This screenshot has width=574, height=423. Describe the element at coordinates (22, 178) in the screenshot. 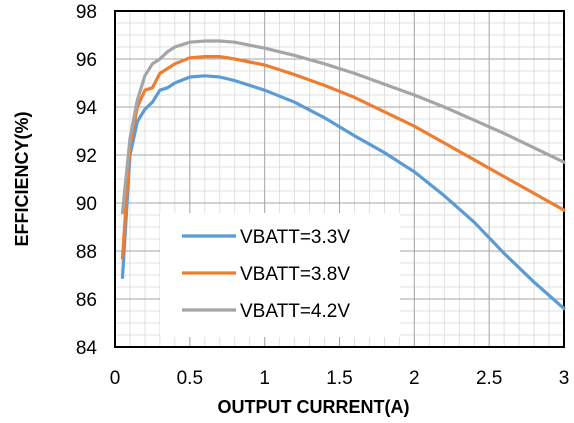

I see `y-axis-title: EFFICIENCY(%)` at that location.